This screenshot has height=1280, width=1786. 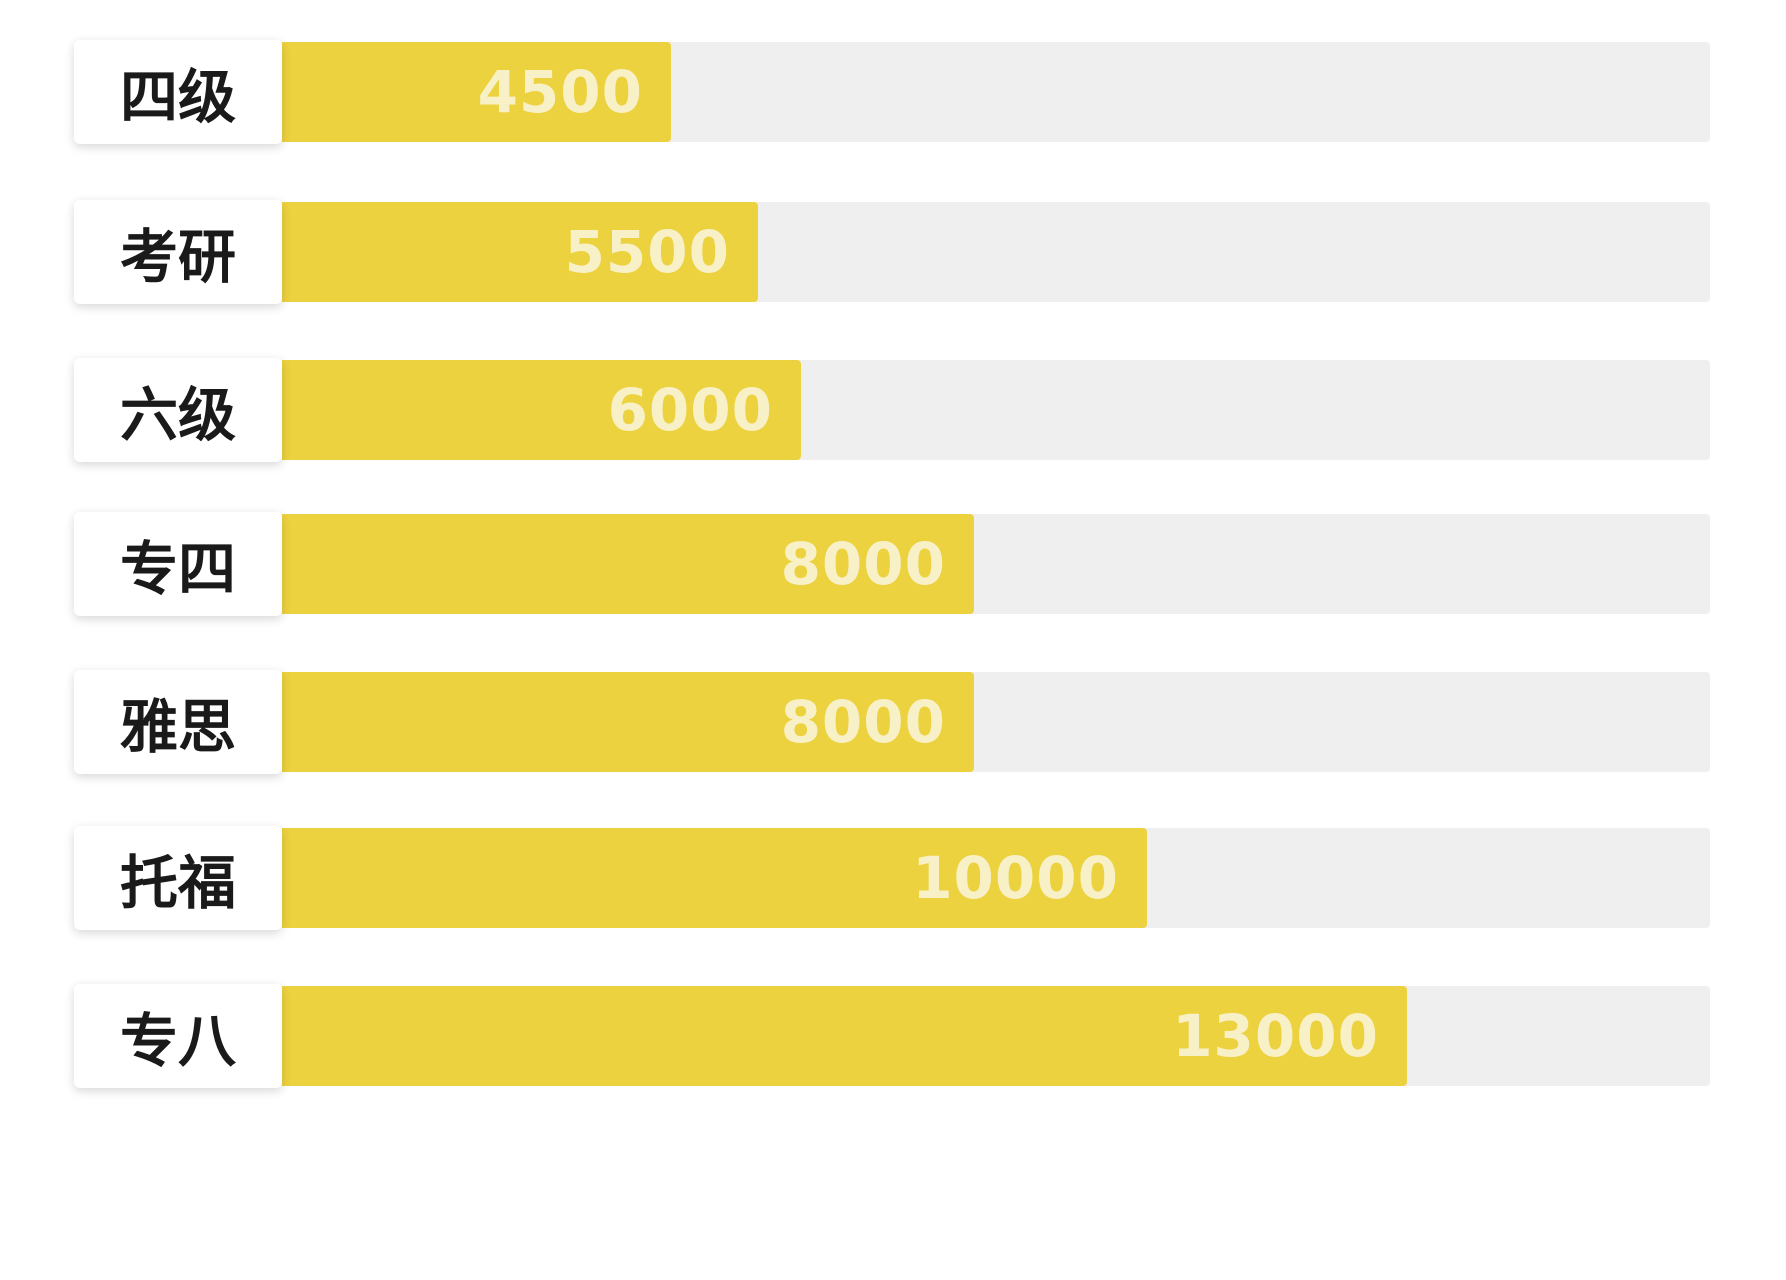 What do you see at coordinates (520, 252) in the screenshot?
I see `bar: 5500` at bounding box center [520, 252].